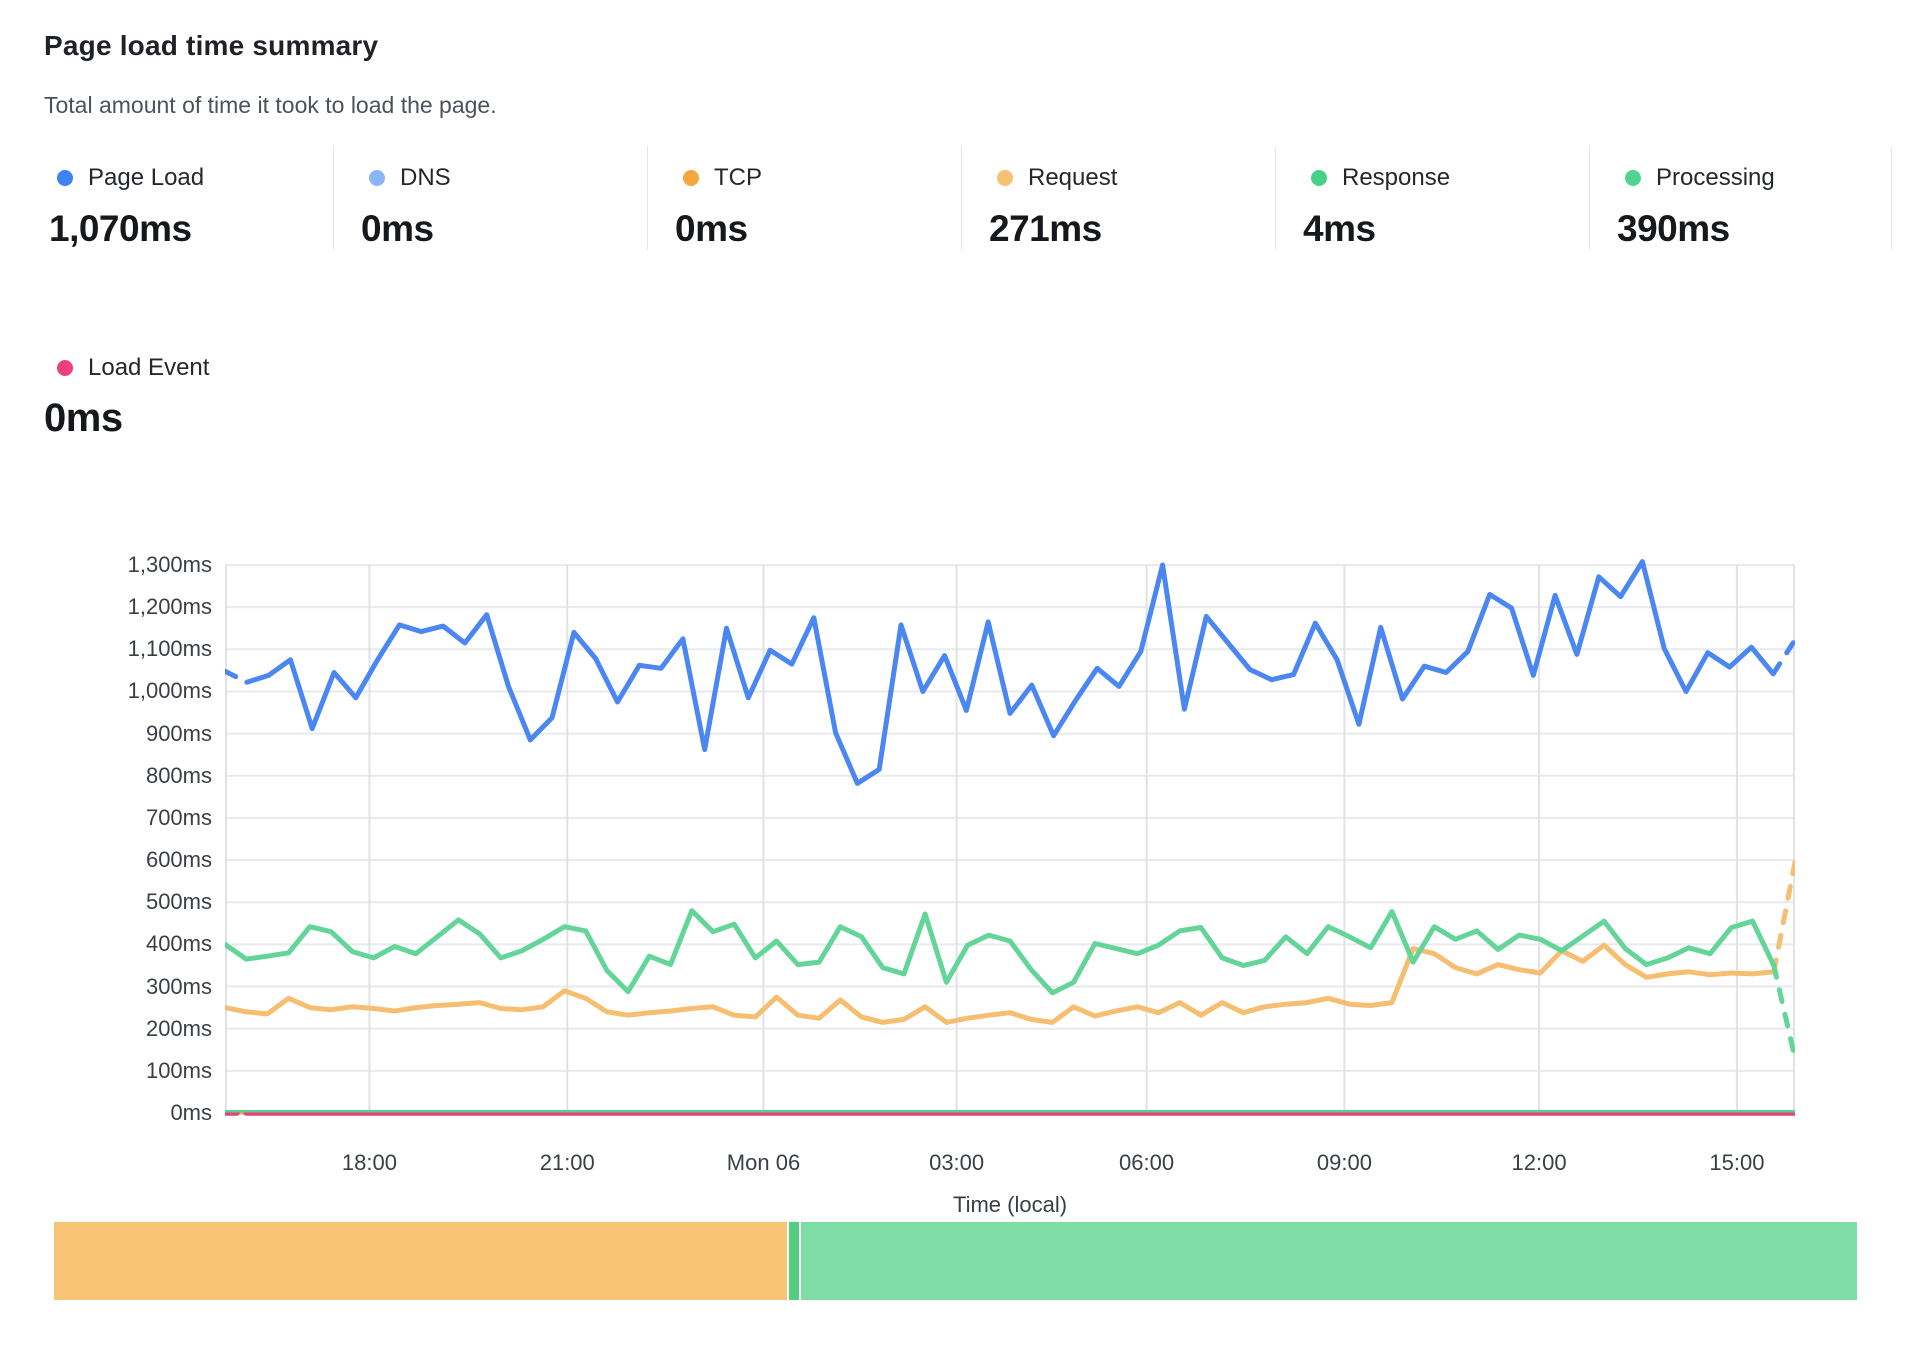  What do you see at coordinates (1045, 228) in the screenshot?
I see `metric-value: 271ms` at bounding box center [1045, 228].